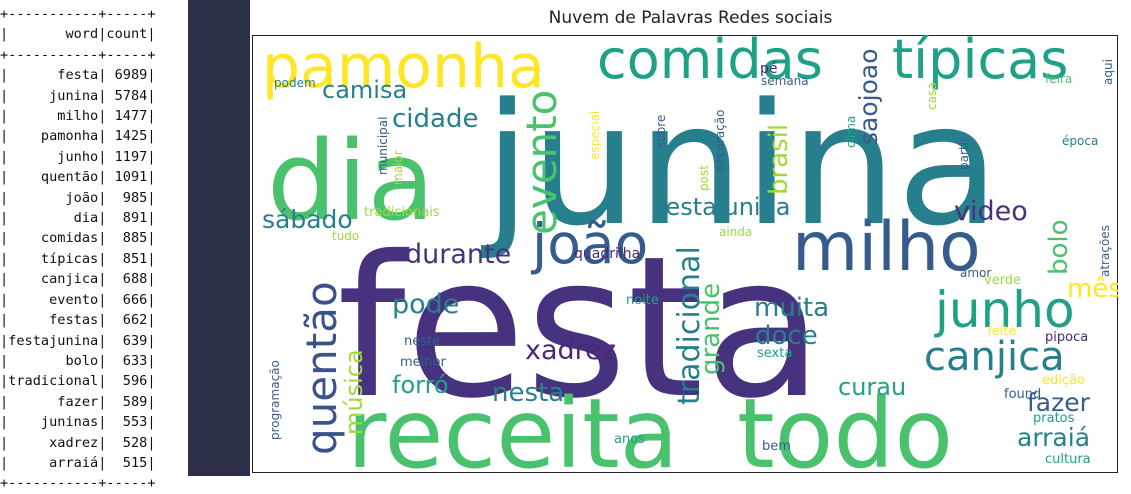 The width and height of the screenshot is (1131, 494). I want to click on cloud-word: festajunina, so click(724, 207).